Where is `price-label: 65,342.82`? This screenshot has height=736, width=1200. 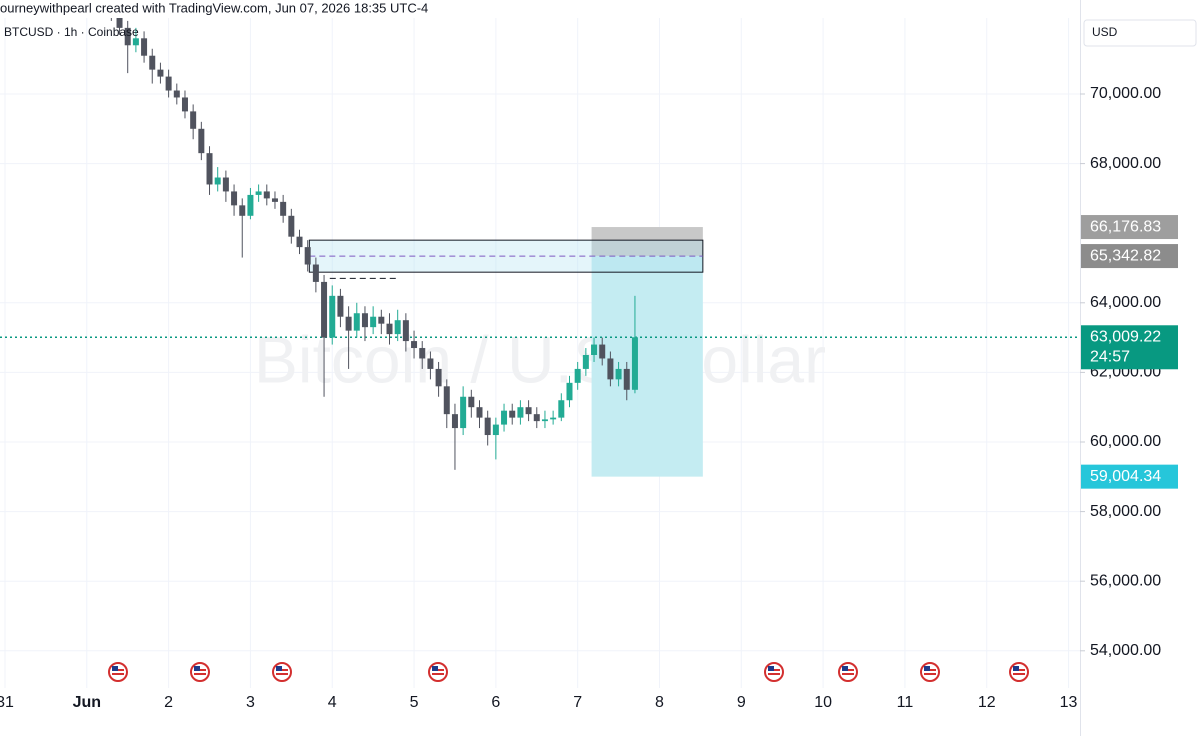
price-label: 65,342.82 is located at coordinates (1125, 255).